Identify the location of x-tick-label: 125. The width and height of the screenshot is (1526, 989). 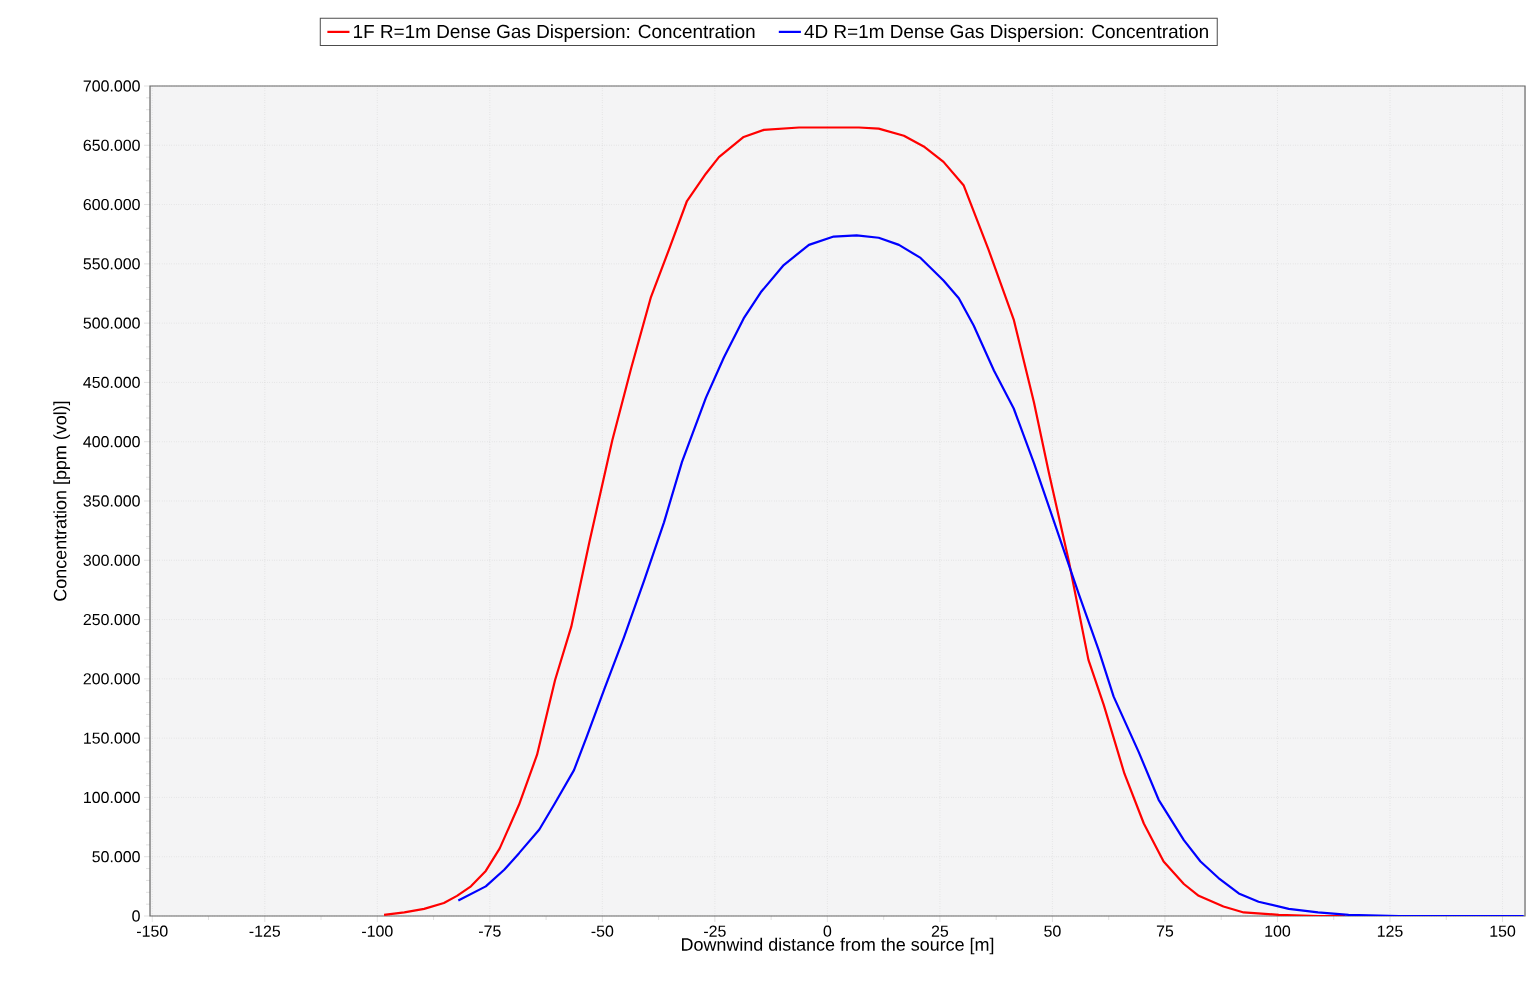
(1390, 931).